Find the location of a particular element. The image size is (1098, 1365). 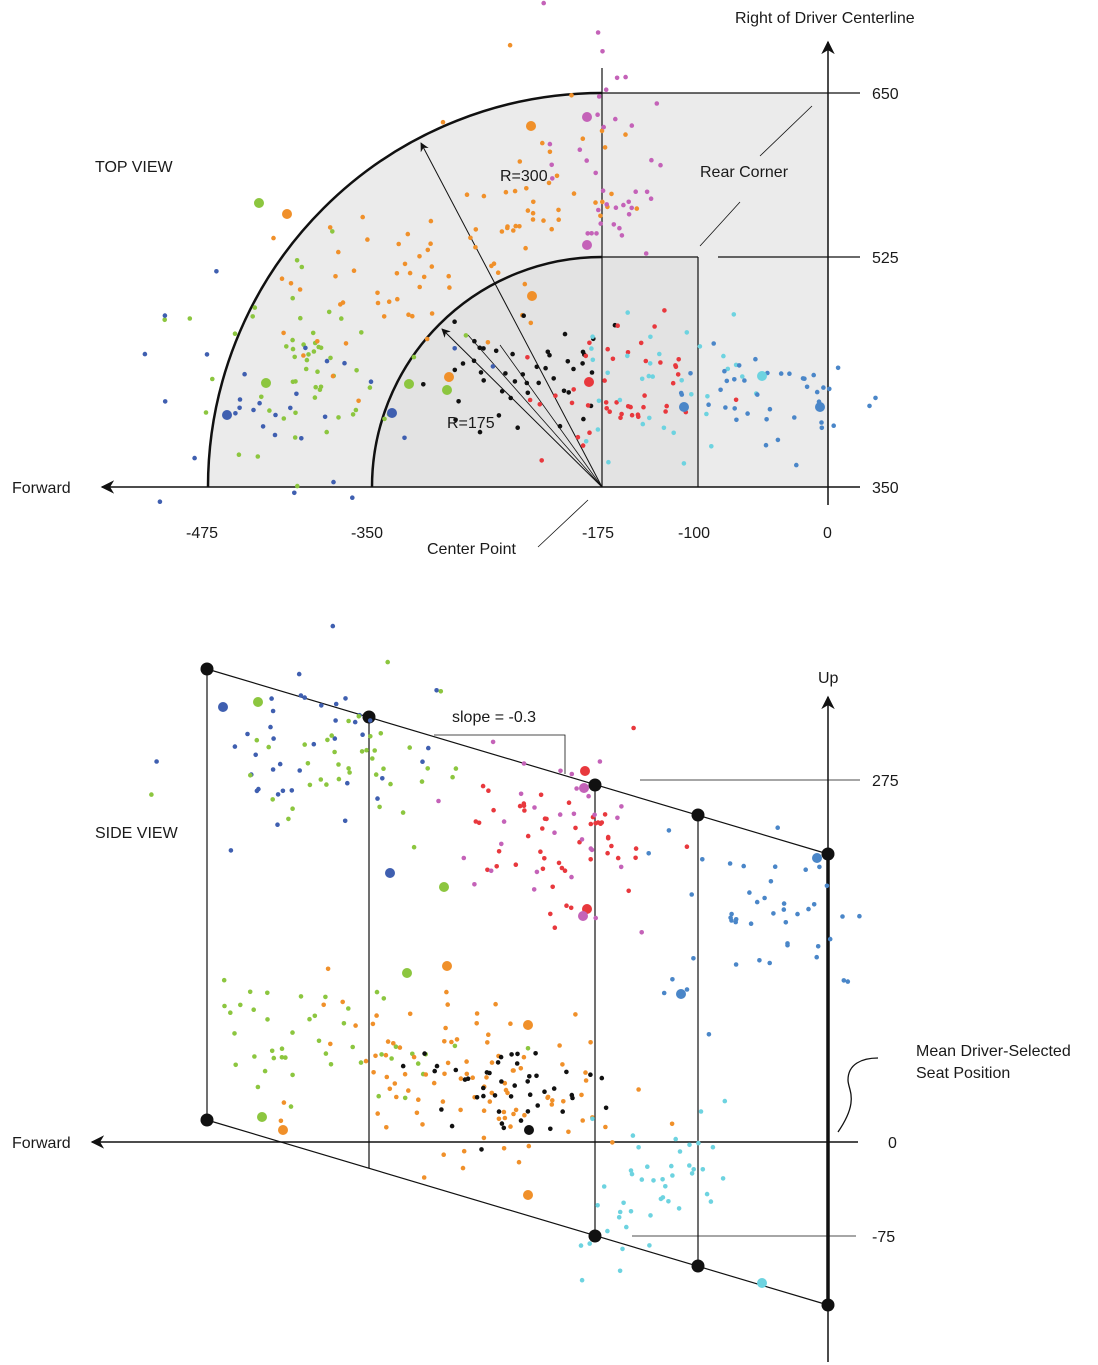

mean-seat-label: Mean Driver-Selected Seat Position is located at coordinates (995, 1062).